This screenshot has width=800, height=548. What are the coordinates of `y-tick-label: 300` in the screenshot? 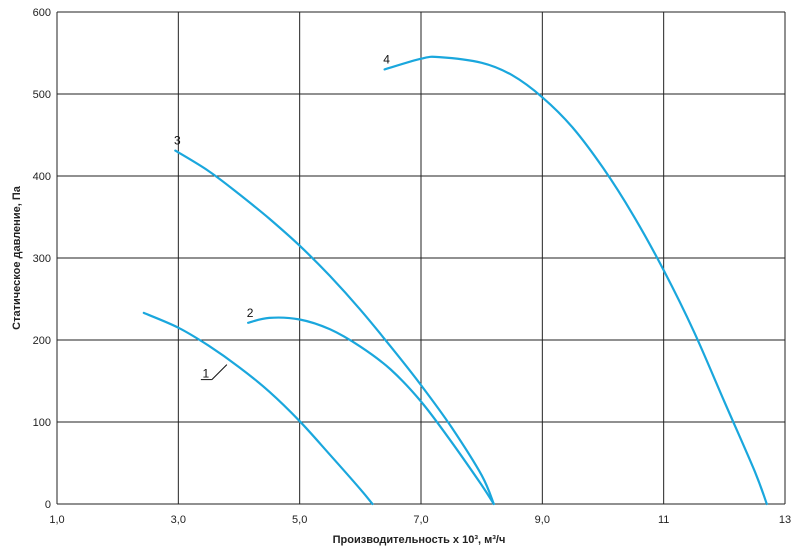 It's located at (42, 259).